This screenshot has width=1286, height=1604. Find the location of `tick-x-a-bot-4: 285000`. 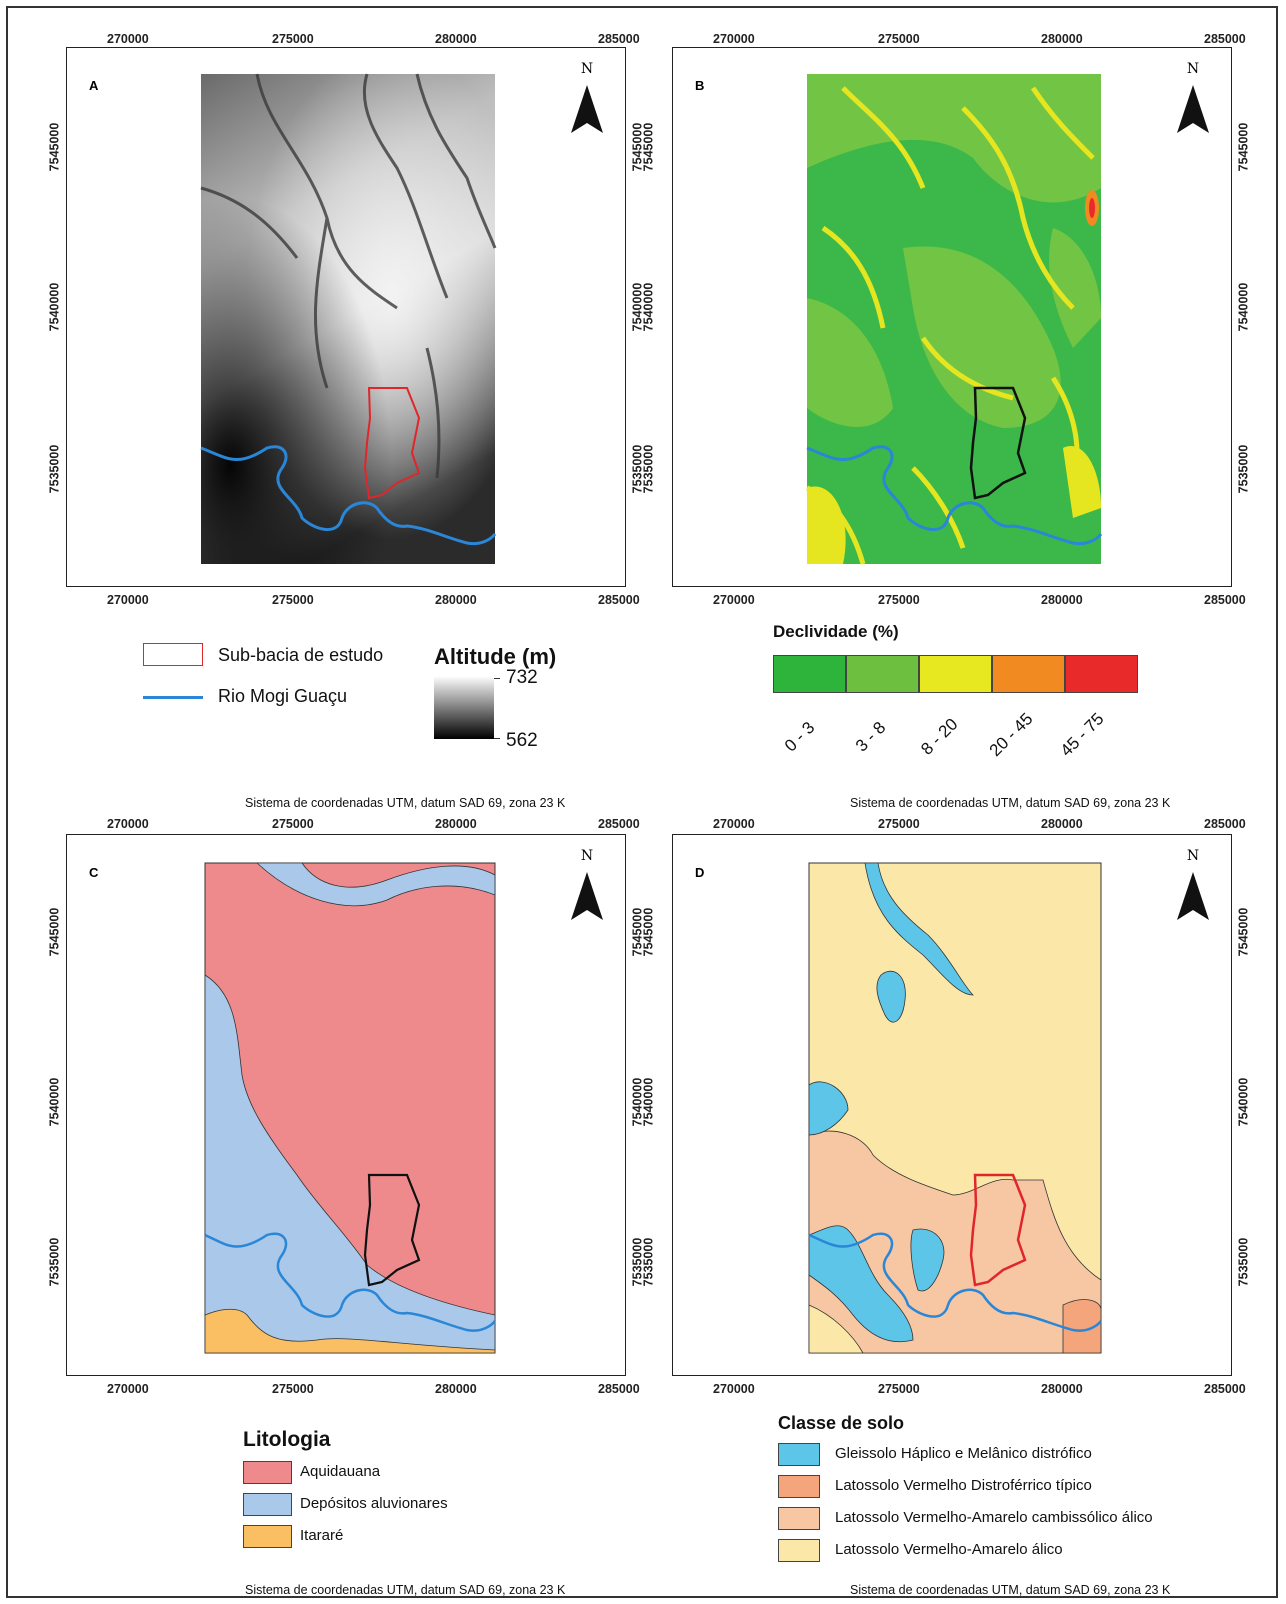

tick-x-a-bot-4: 285000 is located at coordinates (619, 600).